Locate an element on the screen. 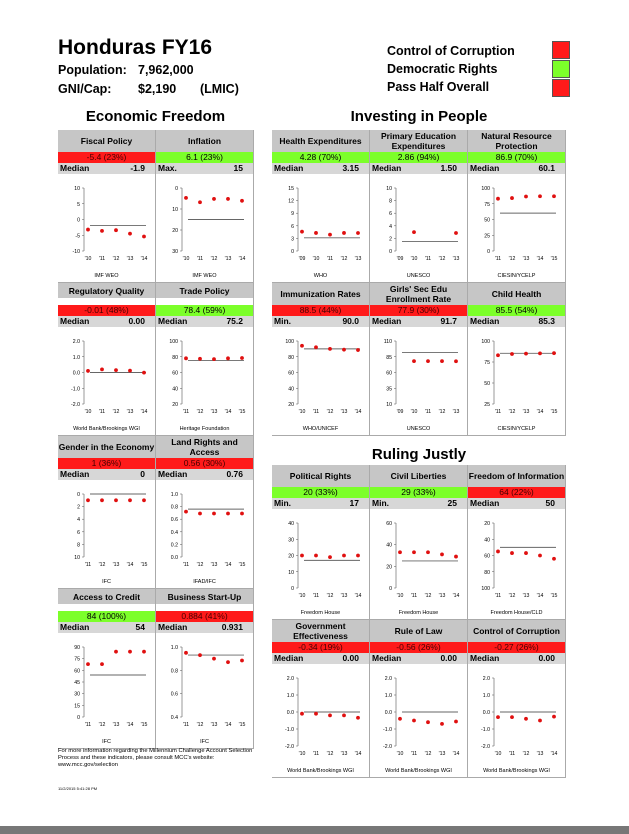 The width and height of the screenshot is (629, 834). indicator-title: Government Effectiveness is located at coordinates (320, 631).